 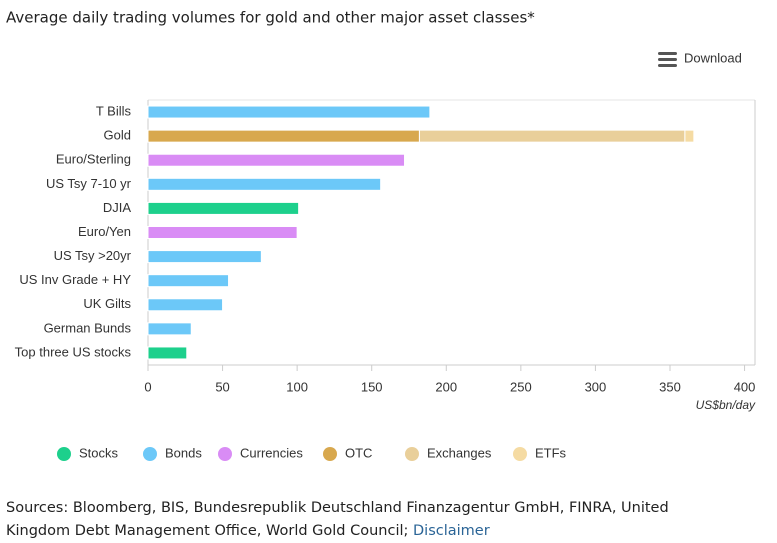 I want to click on y-tick-label: US Inv Grade + HY, so click(x=75, y=279).